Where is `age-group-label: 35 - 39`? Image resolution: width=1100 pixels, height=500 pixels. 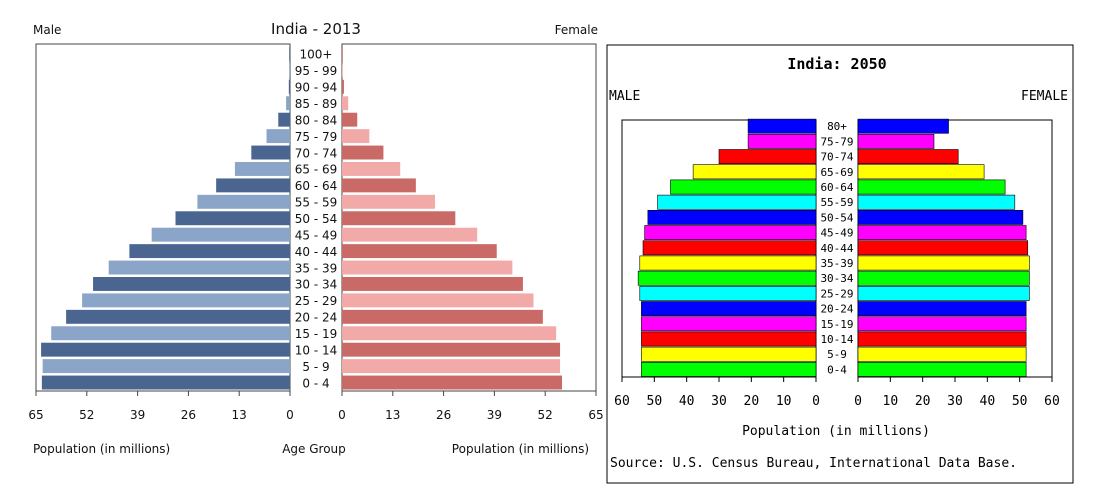
age-group-label: 35 - 39 is located at coordinates (316, 268).